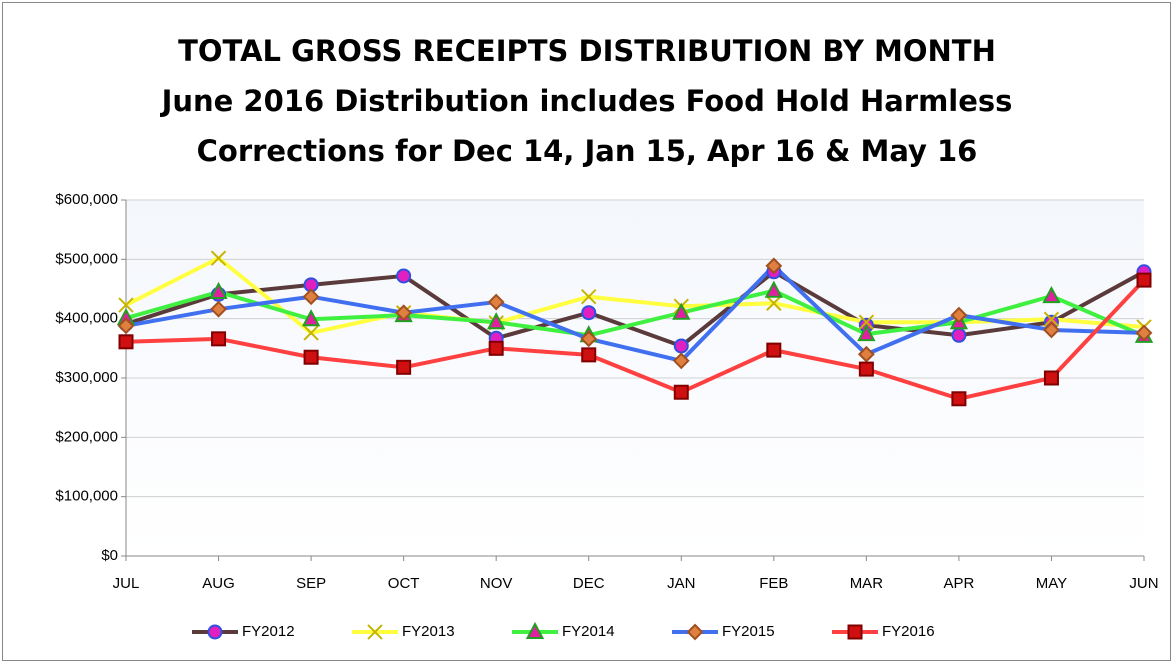 The image size is (1175, 670). I want to click on x-tick-label: NOV, so click(496, 583).